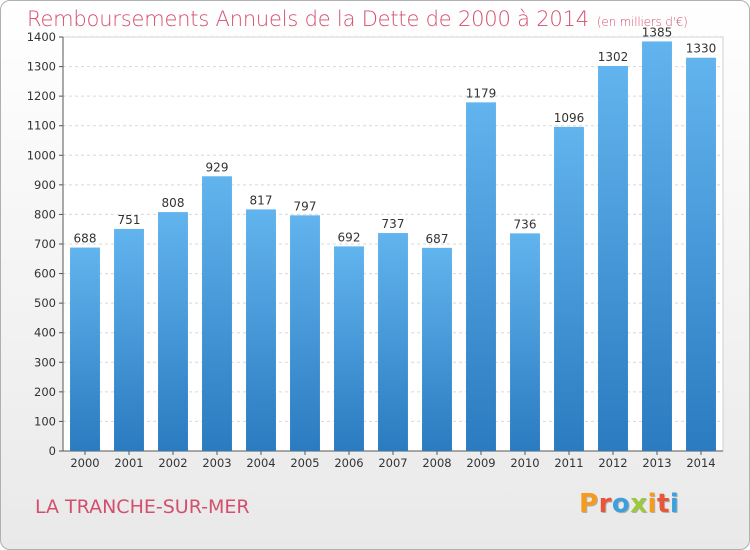 The image size is (750, 550). Describe the element at coordinates (304, 463) in the screenshot. I see `x-tick-label: 2005` at that location.